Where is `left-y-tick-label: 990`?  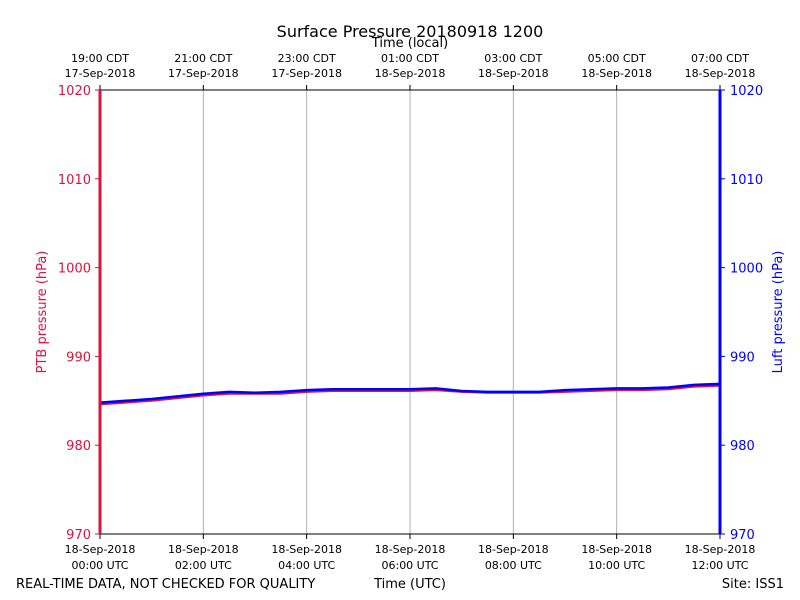
left-y-tick-label: 990 is located at coordinates (78, 357).